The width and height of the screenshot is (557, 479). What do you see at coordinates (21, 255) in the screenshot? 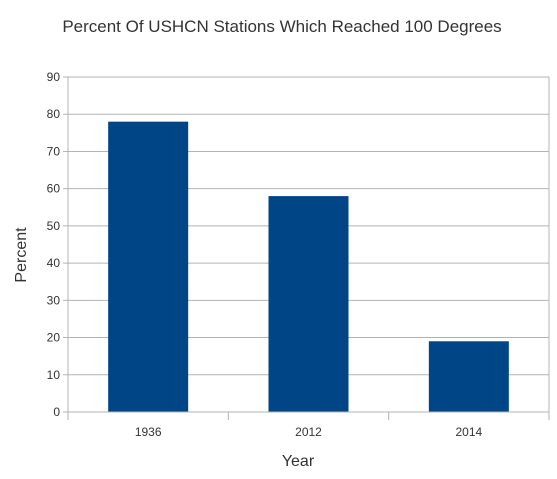
I see `y-axis-label: Percent` at bounding box center [21, 255].